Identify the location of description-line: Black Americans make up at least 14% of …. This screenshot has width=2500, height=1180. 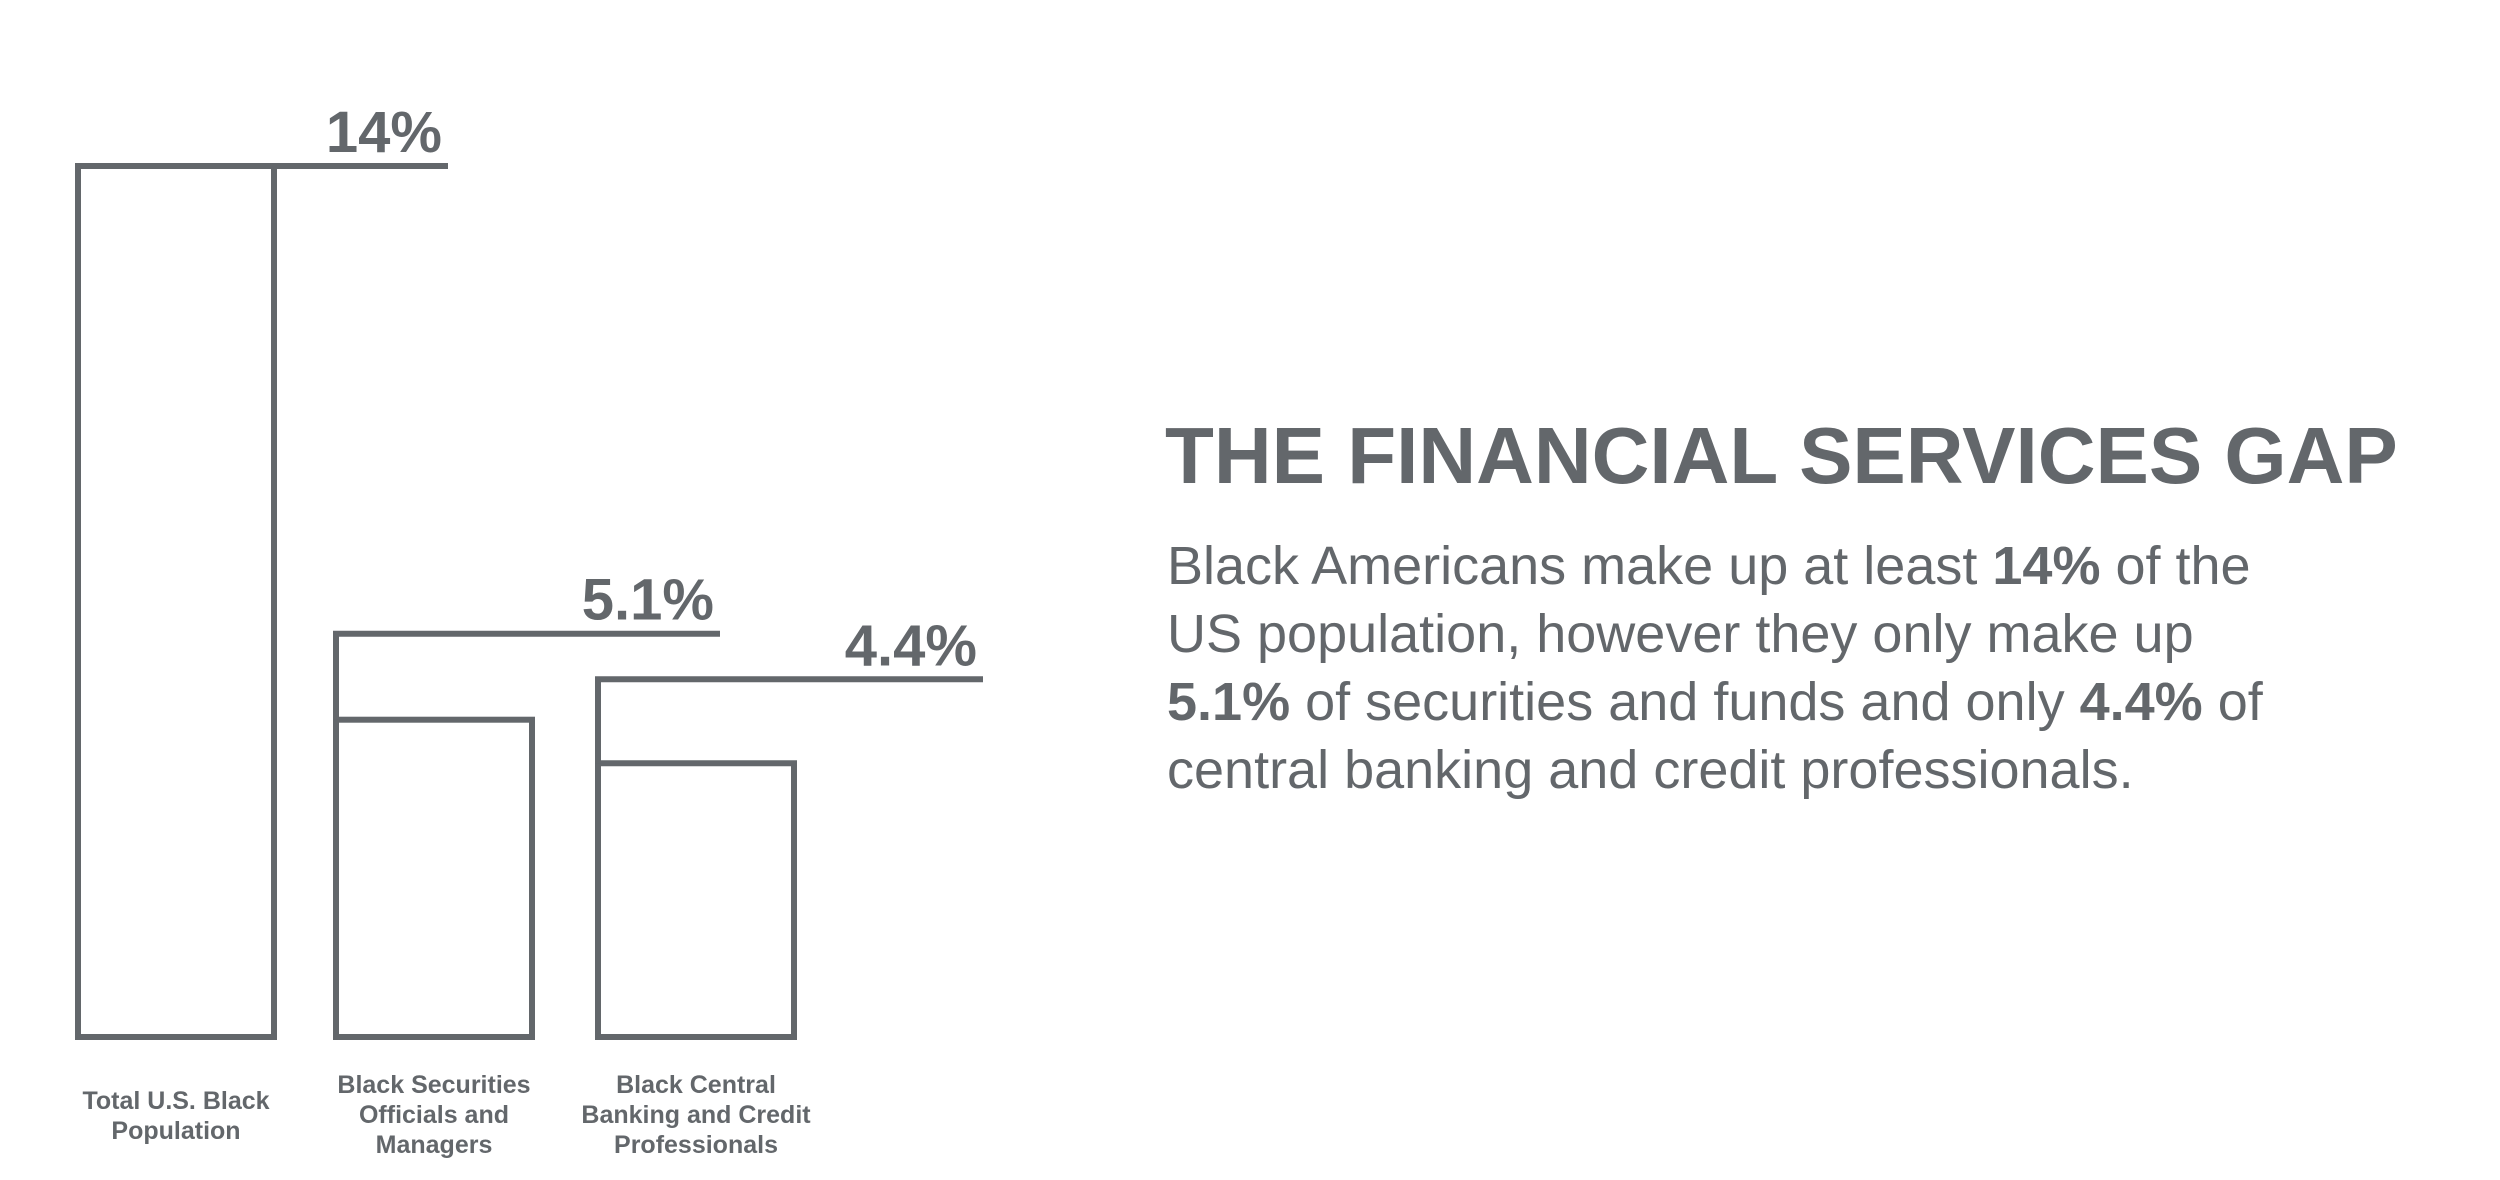
(1715, 566).